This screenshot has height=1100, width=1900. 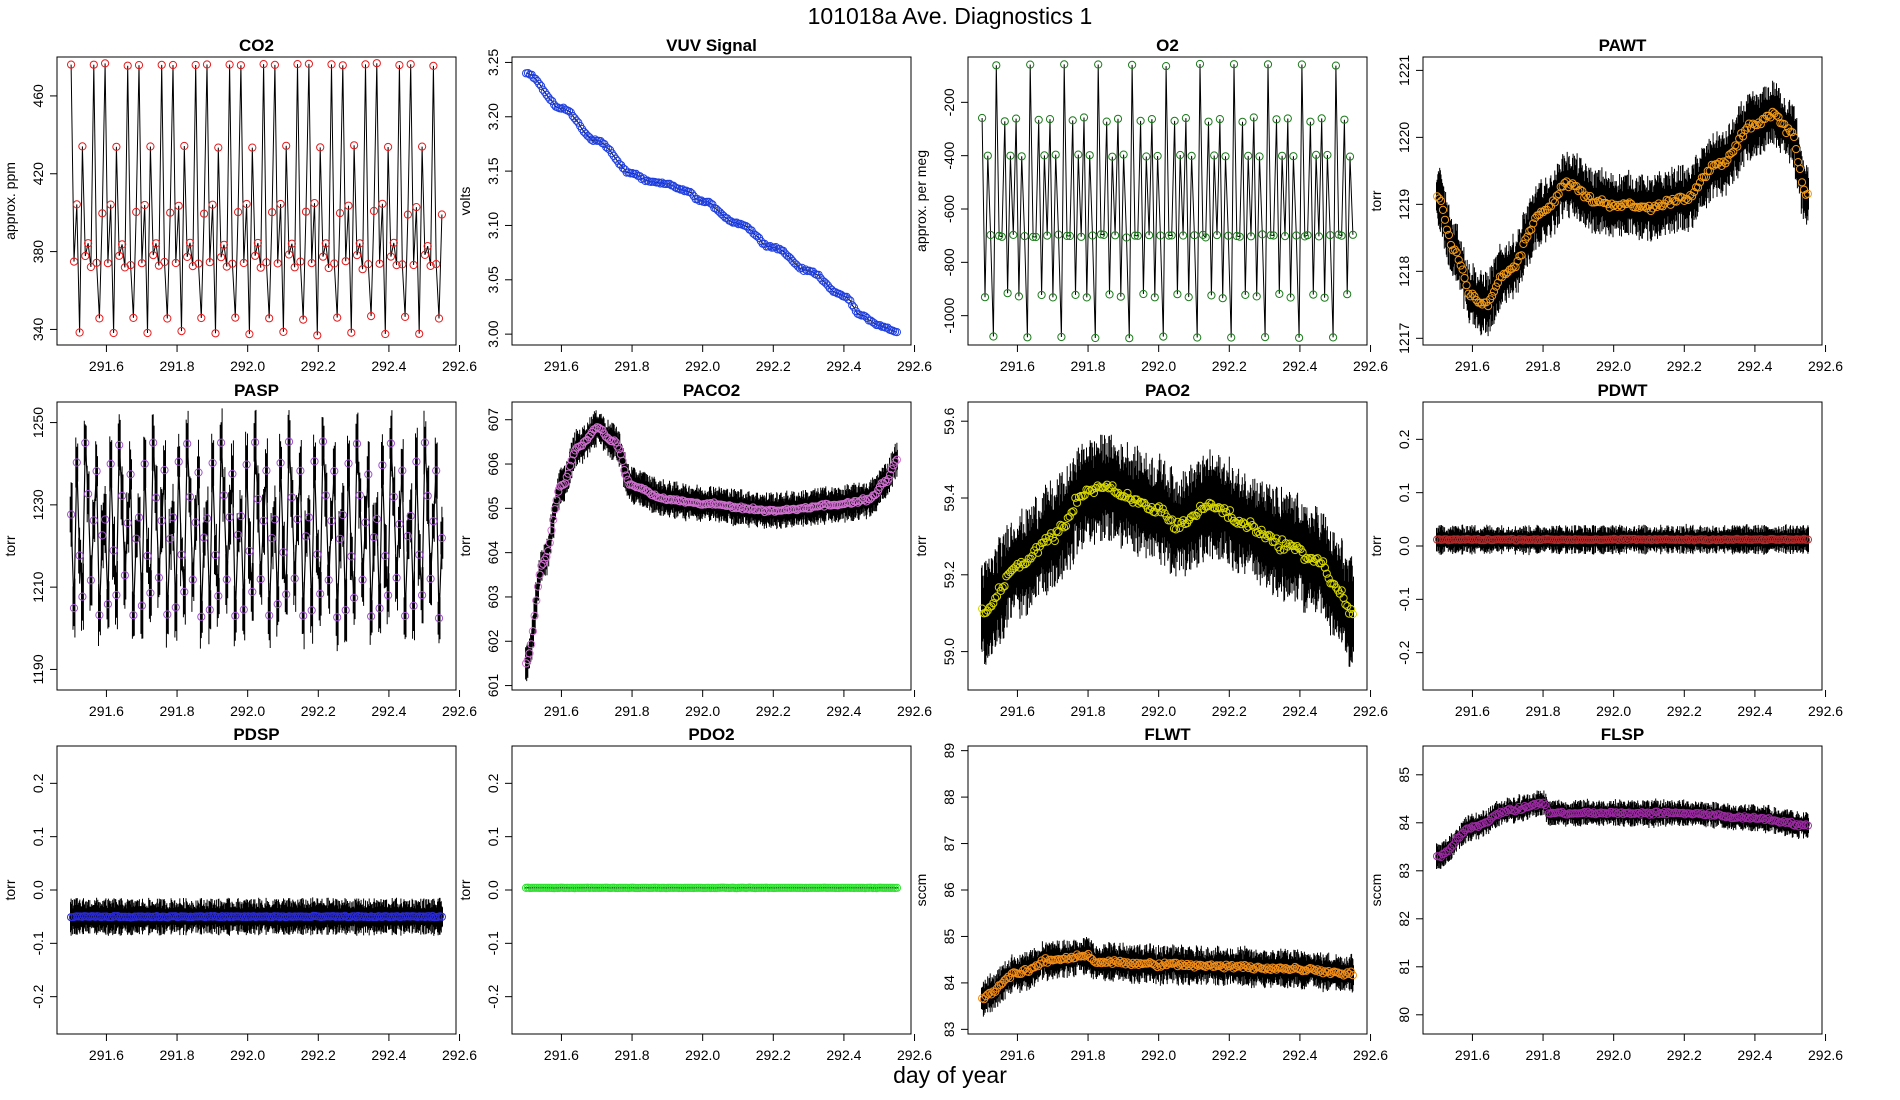 I want to click on y-tick-label: 80, so click(x=1404, y=1015).